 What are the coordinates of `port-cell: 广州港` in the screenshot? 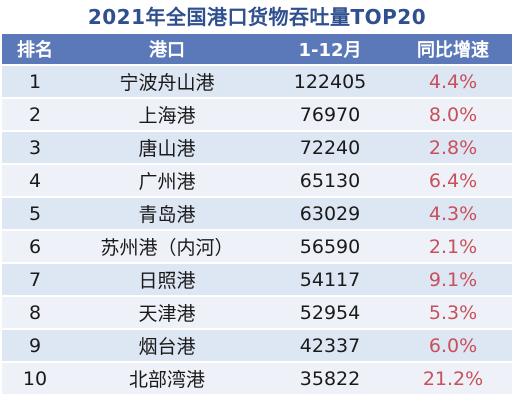 It's located at (167, 181).